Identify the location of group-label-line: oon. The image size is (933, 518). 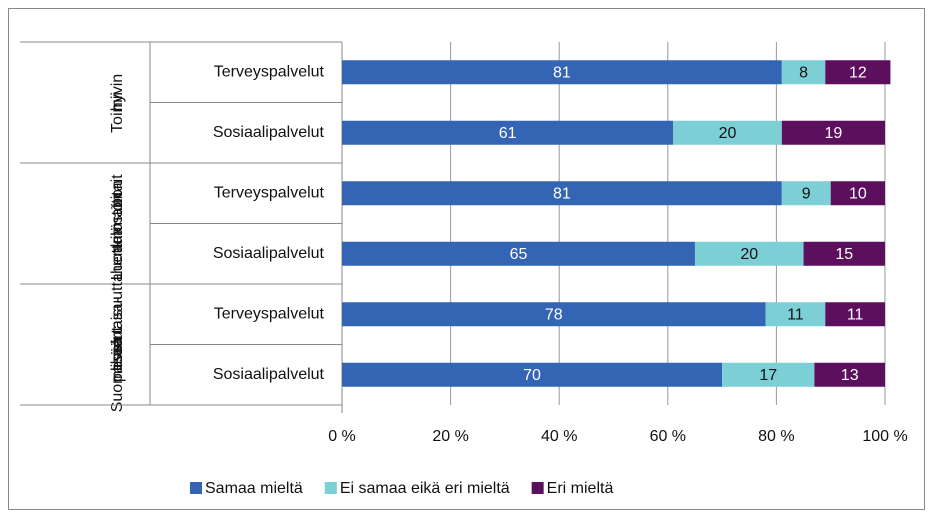
(117, 193).